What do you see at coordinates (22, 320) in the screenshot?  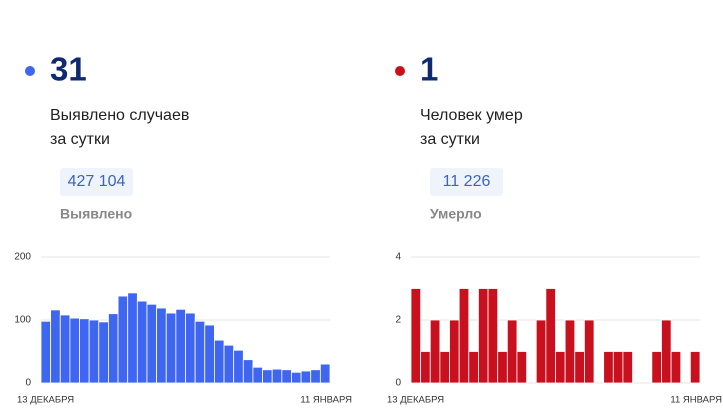 I see `y-tick-label: 100` at bounding box center [22, 320].